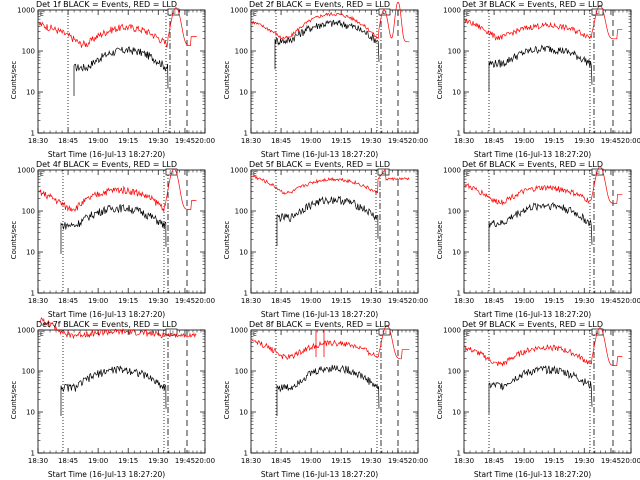 The image size is (640, 480). What do you see at coordinates (532, 4) in the screenshot?
I see `panel-title: Det 3f BLACK = Events, RED = LLD` at bounding box center [532, 4].